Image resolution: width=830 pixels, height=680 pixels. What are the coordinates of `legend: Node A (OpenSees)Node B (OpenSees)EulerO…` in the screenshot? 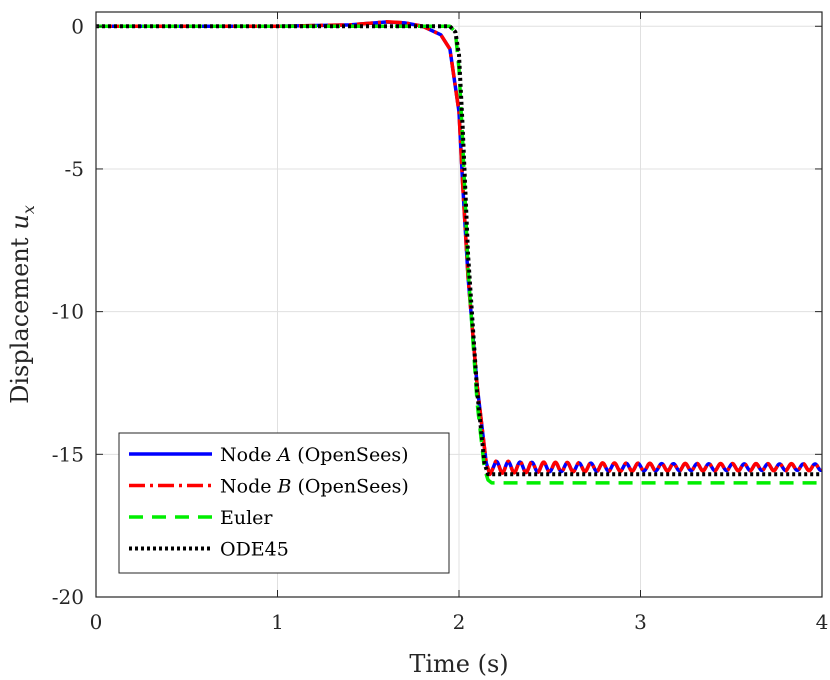 It's located at (284, 503).